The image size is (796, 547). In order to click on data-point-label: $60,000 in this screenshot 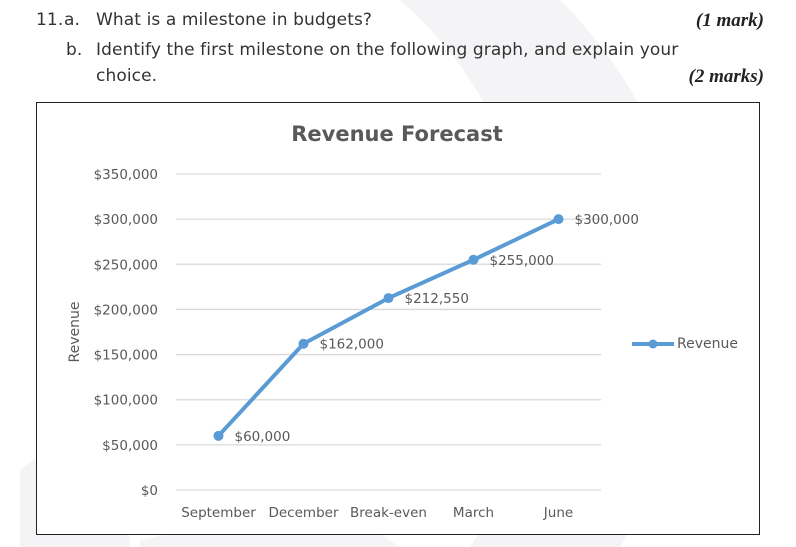, I will do `click(263, 437)`.